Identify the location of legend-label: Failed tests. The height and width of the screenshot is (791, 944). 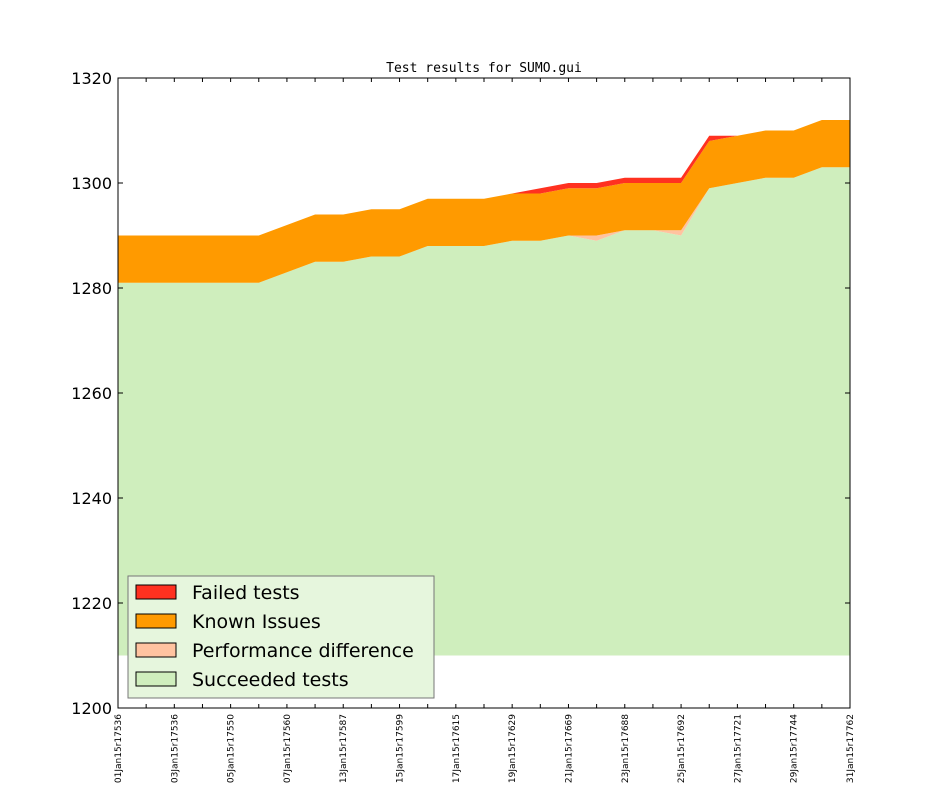
(246, 593).